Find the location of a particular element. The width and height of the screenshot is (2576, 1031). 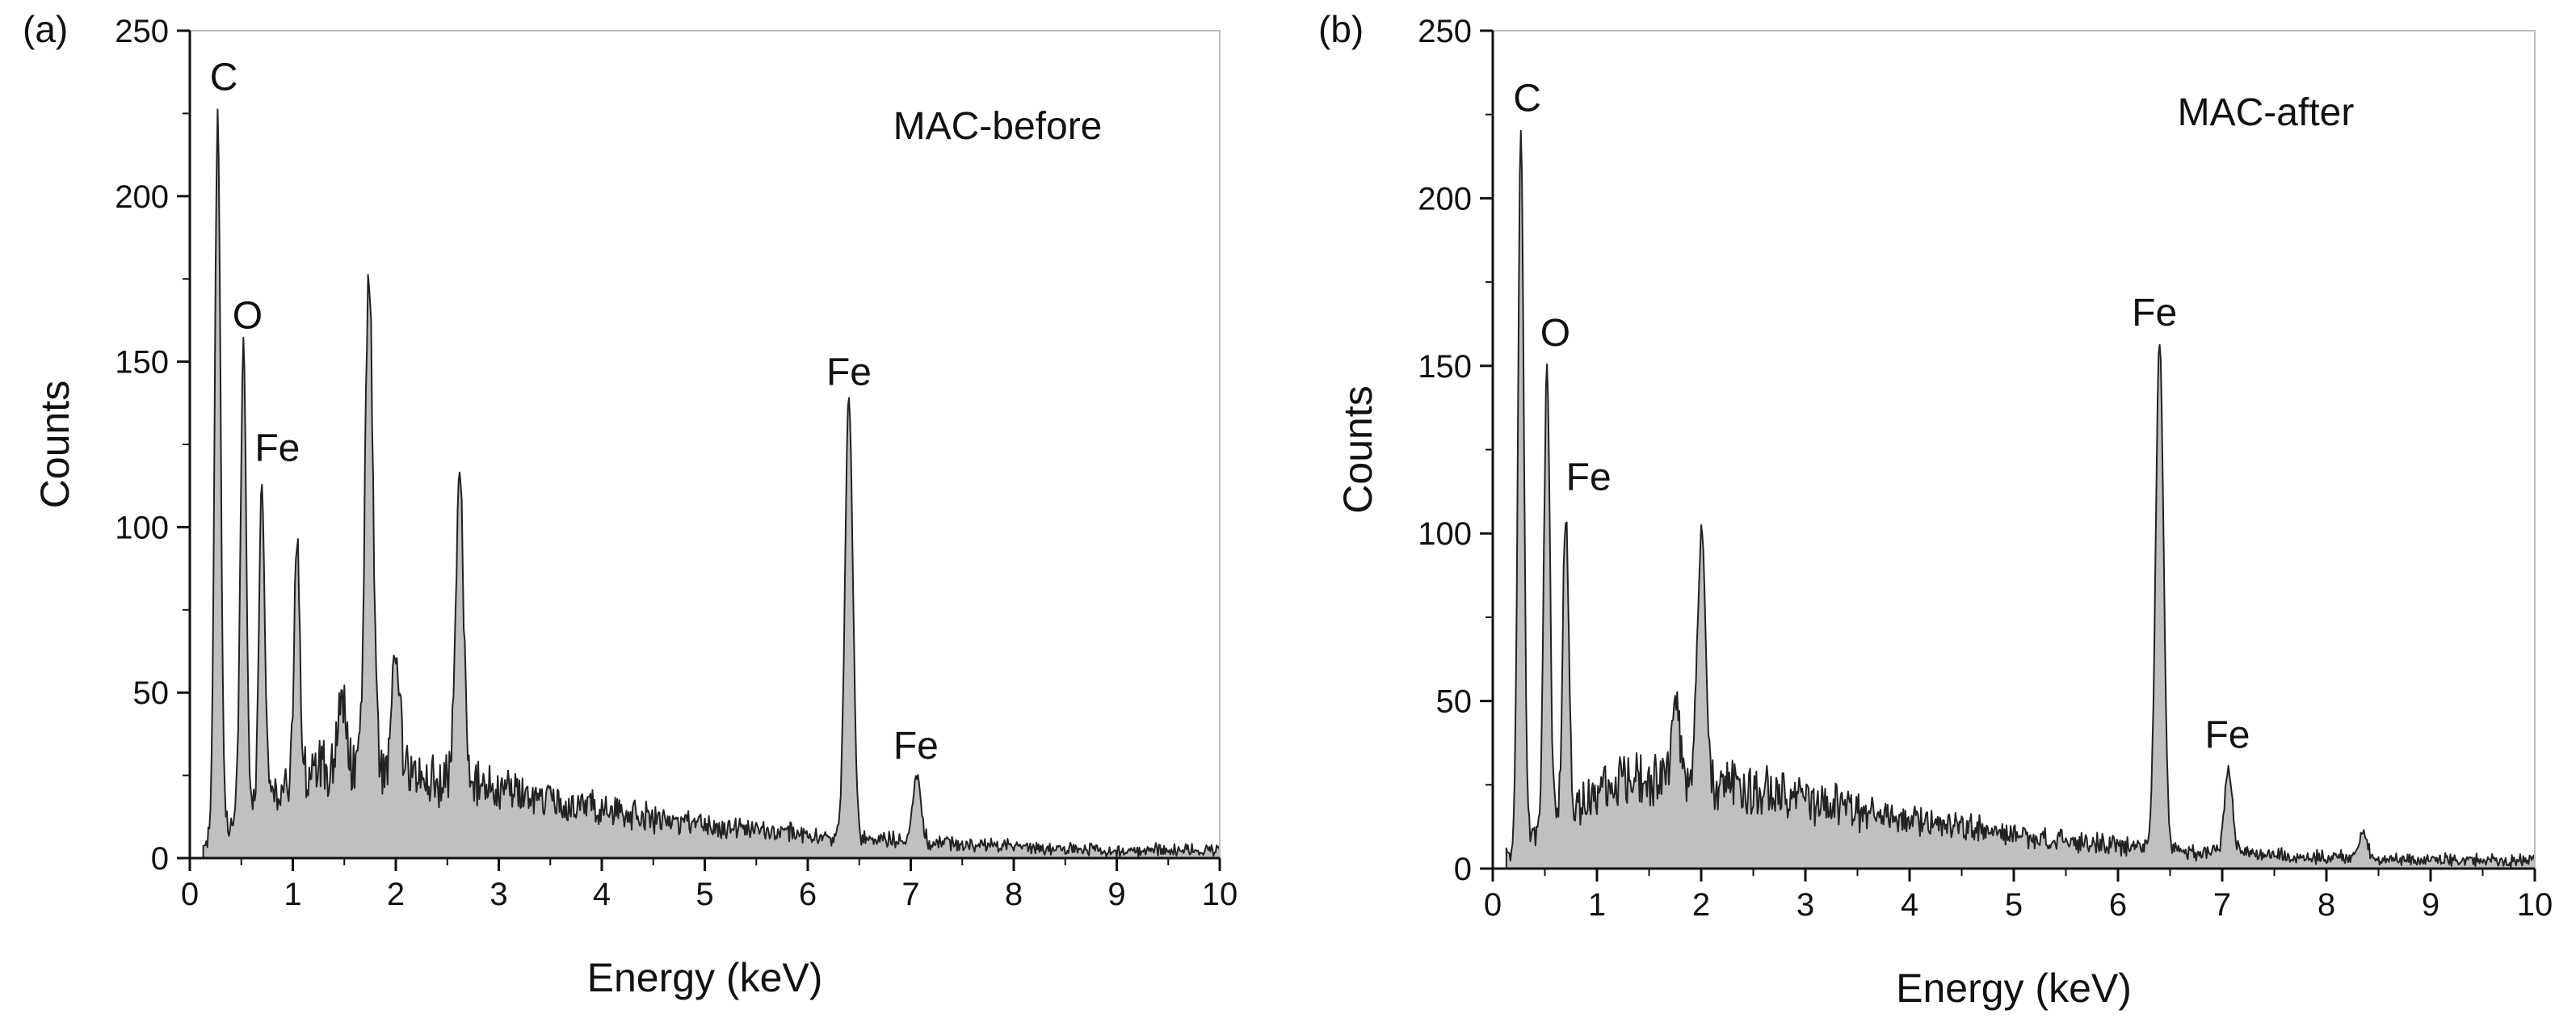

panel-label: (b) is located at coordinates (1341, 29).